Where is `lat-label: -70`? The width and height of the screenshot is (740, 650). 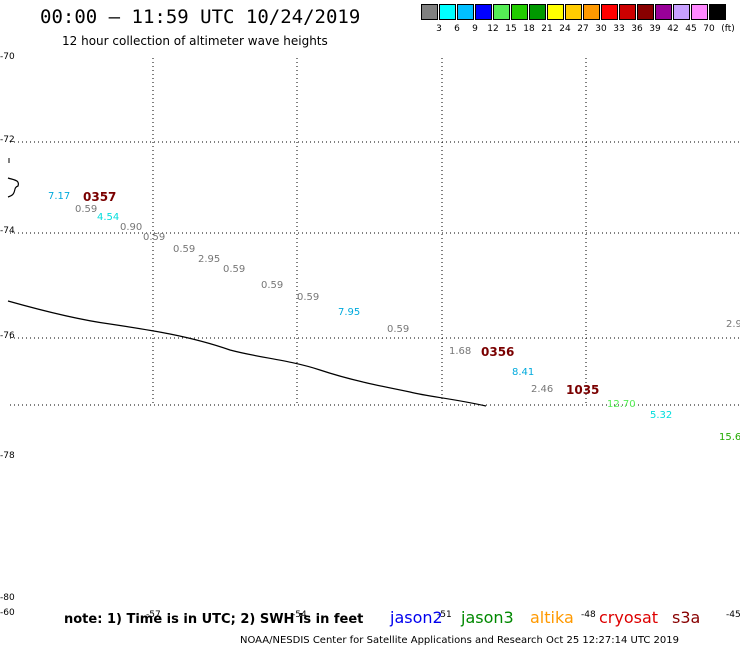 lat-label: -70 is located at coordinates (7, 57).